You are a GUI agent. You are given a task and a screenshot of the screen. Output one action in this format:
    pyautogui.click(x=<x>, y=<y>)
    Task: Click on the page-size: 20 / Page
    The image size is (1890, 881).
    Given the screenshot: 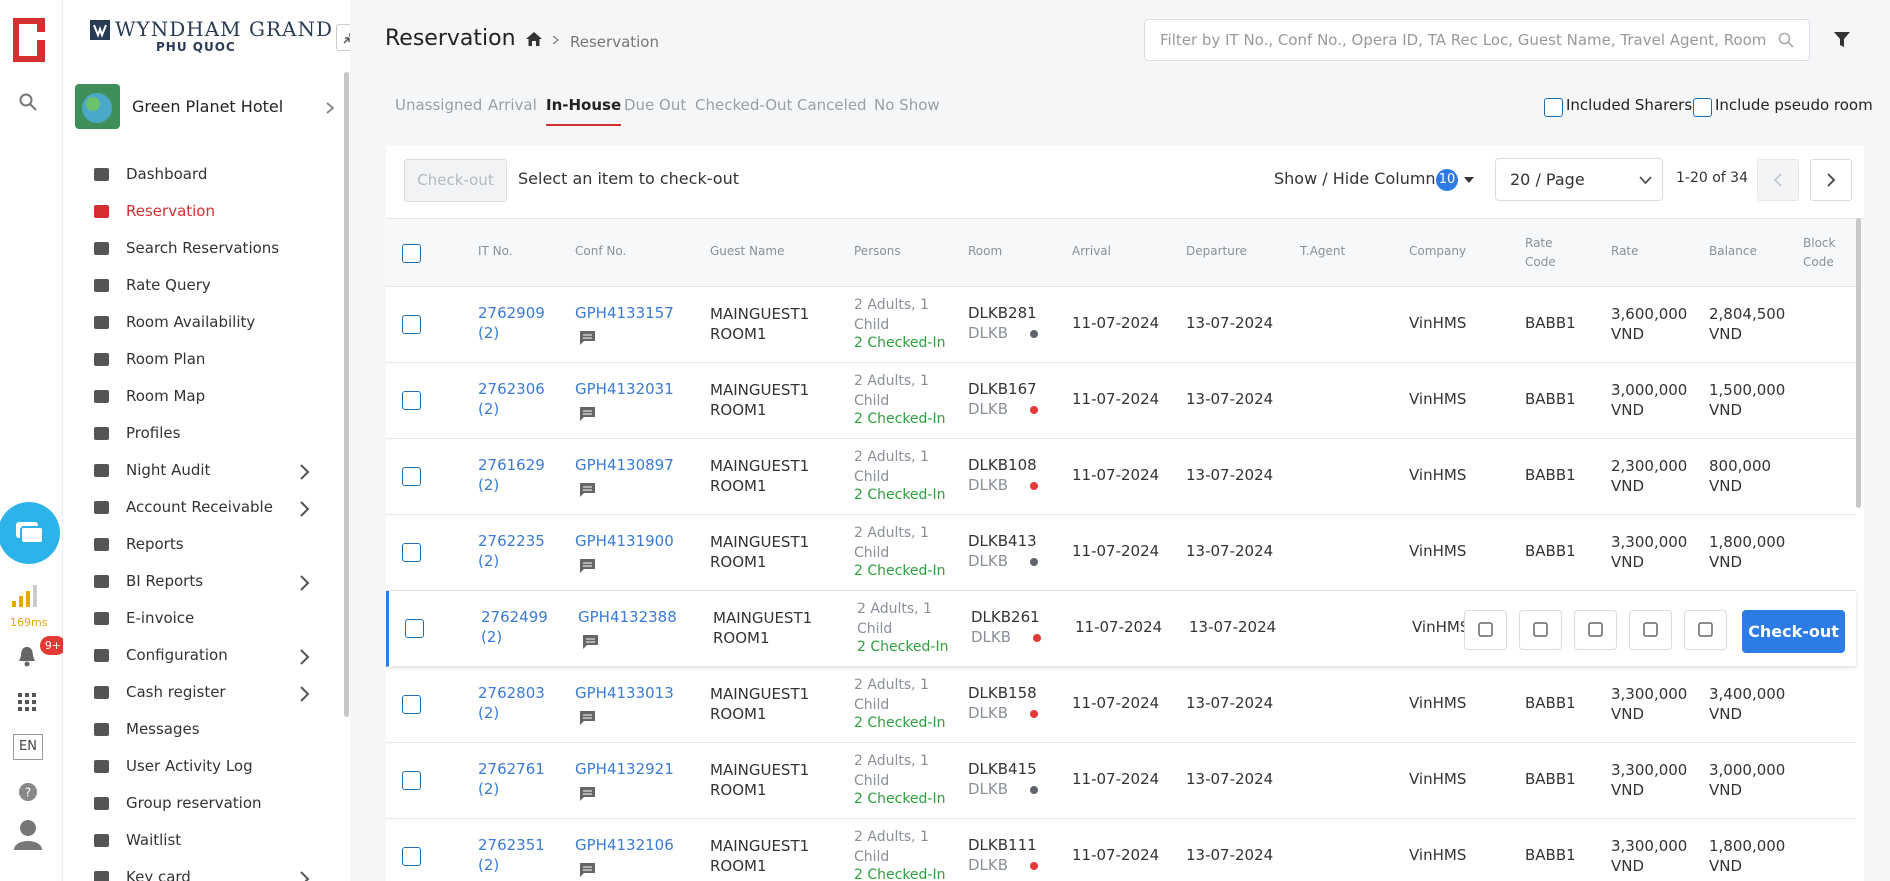 What is the action you would take?
    pyautogui.click(x=1547, y=179)
    